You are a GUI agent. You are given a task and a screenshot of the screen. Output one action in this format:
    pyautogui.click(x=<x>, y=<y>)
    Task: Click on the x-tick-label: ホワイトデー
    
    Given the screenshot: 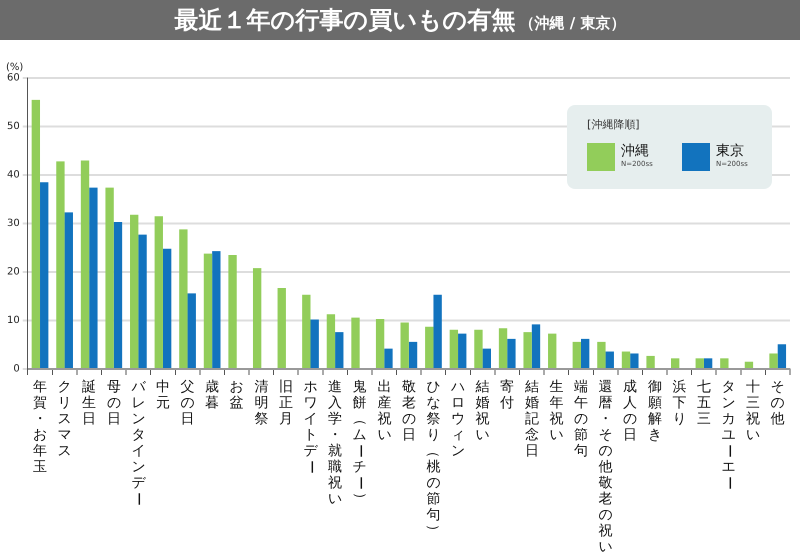 What is the action you would take?
    pyautogui.click(x=311, y=427)
    